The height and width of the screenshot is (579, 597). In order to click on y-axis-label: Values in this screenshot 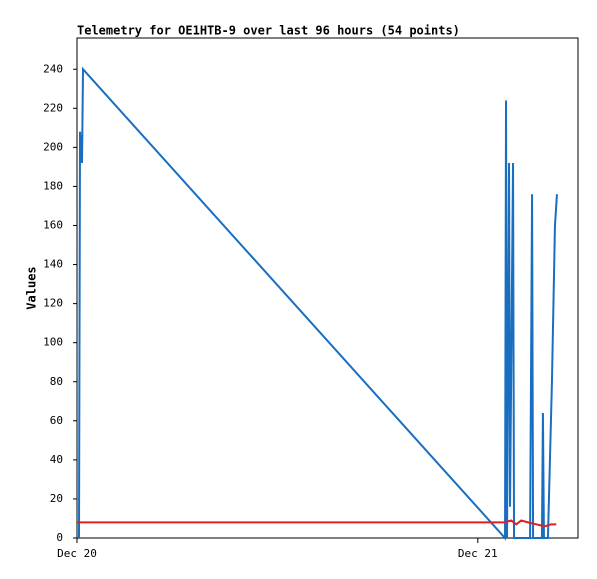, I will do `click(32, 287)`.